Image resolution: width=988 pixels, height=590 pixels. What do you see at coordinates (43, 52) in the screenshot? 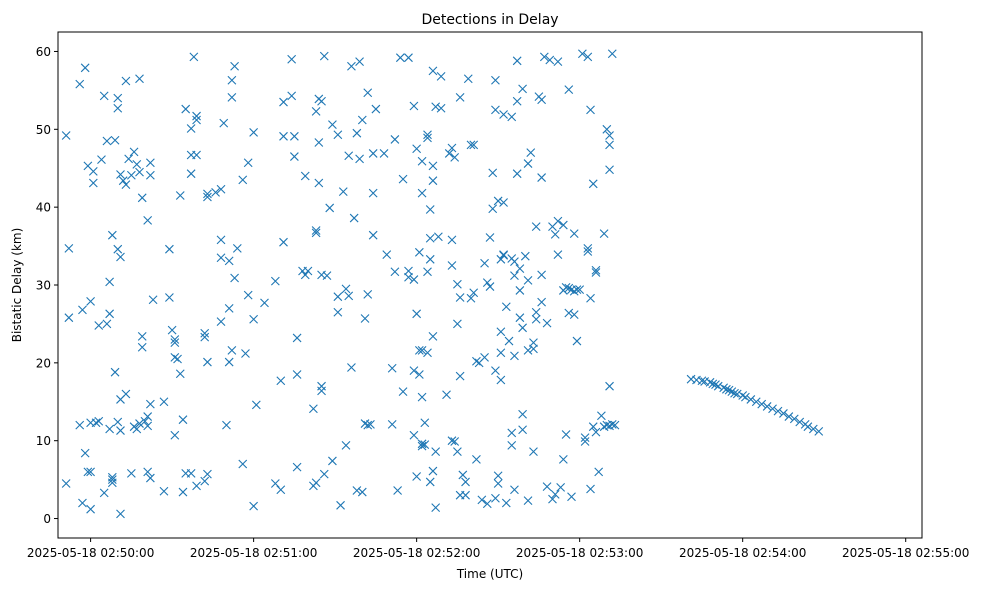
I see `y-tick-label: 60` at bounding box center [43, 52].